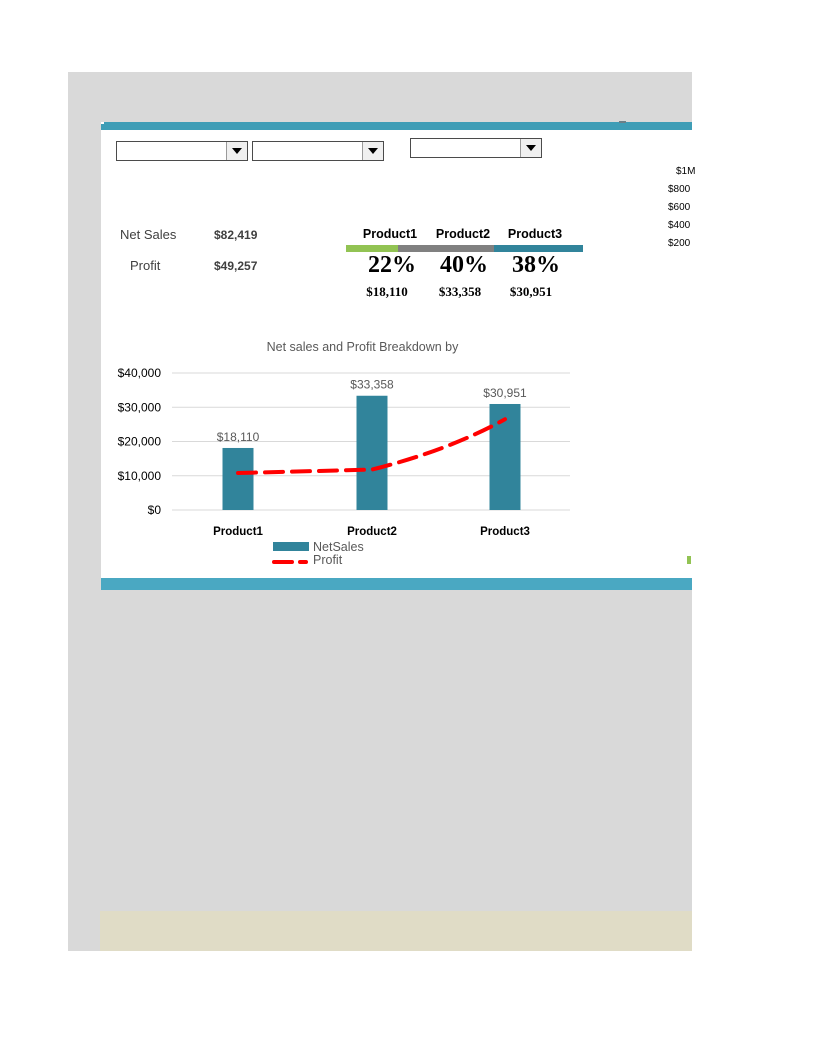 This screenshot has width=817, height=1057. What do you see at coordinates (464, 265) in the screenshot?
I see `product2-share: 40%` at bounding box center [464, 265].